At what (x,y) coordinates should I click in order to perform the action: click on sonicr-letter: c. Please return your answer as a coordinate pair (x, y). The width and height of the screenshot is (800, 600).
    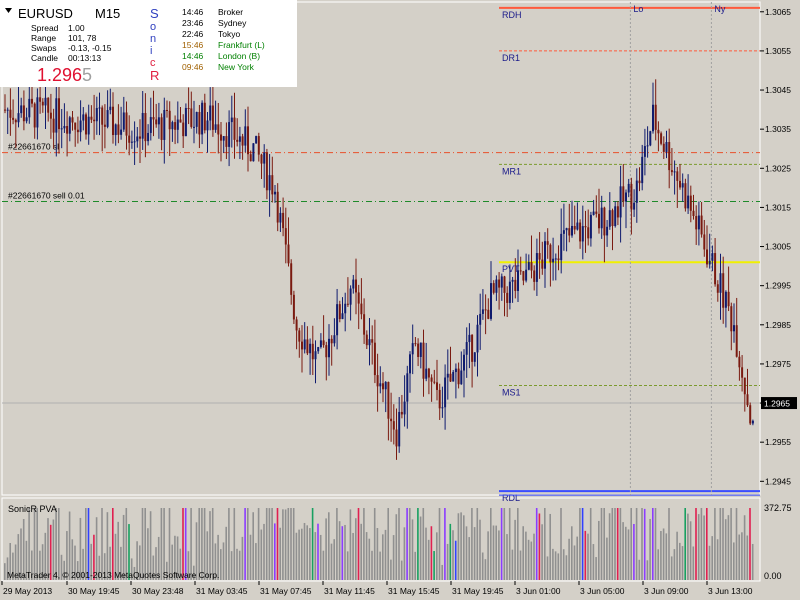
    Looking at the image, I should click on (153, 63).